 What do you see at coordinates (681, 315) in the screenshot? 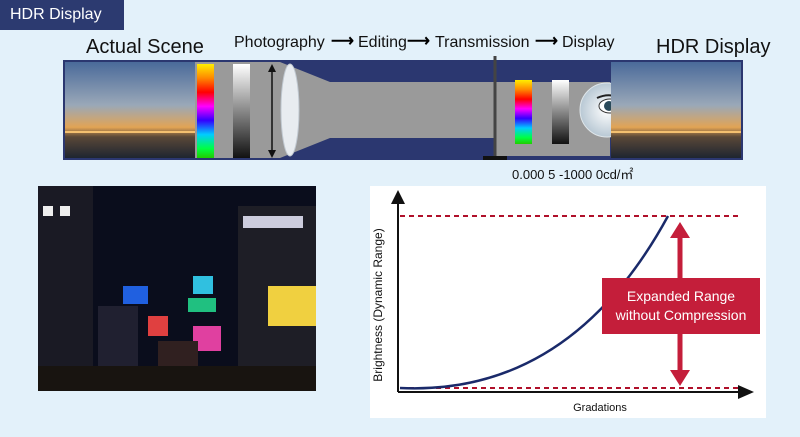
I see `callout-line-2: without Compression` at bounding box center [681, 315].